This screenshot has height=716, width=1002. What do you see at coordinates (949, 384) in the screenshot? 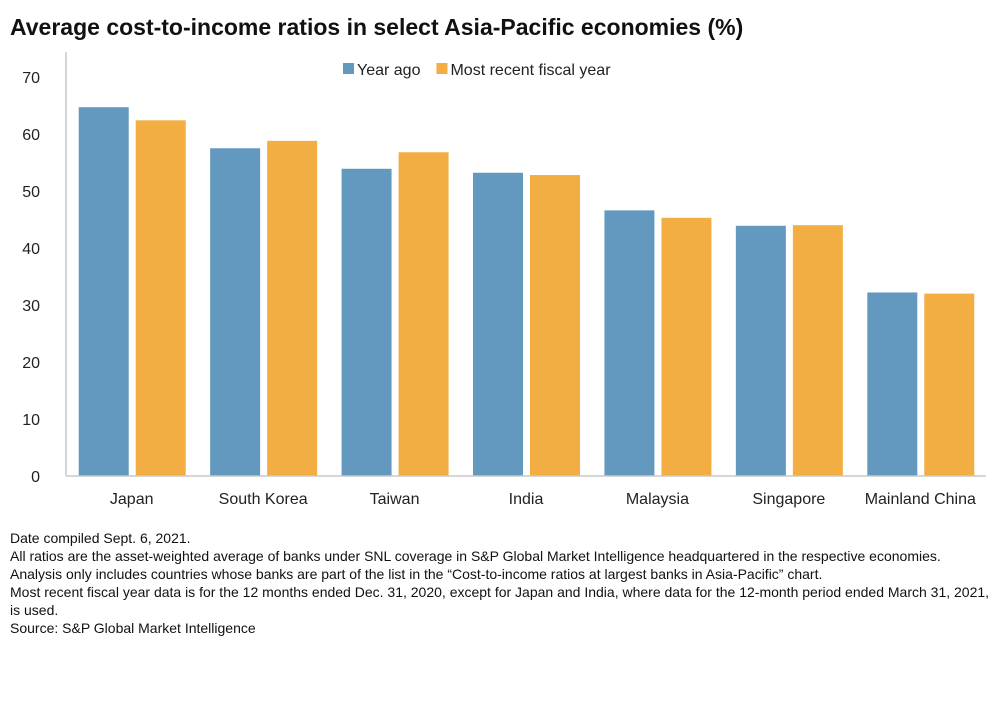
I see `bar-most-recent-mainland-china` at bounding box center [949, 384].